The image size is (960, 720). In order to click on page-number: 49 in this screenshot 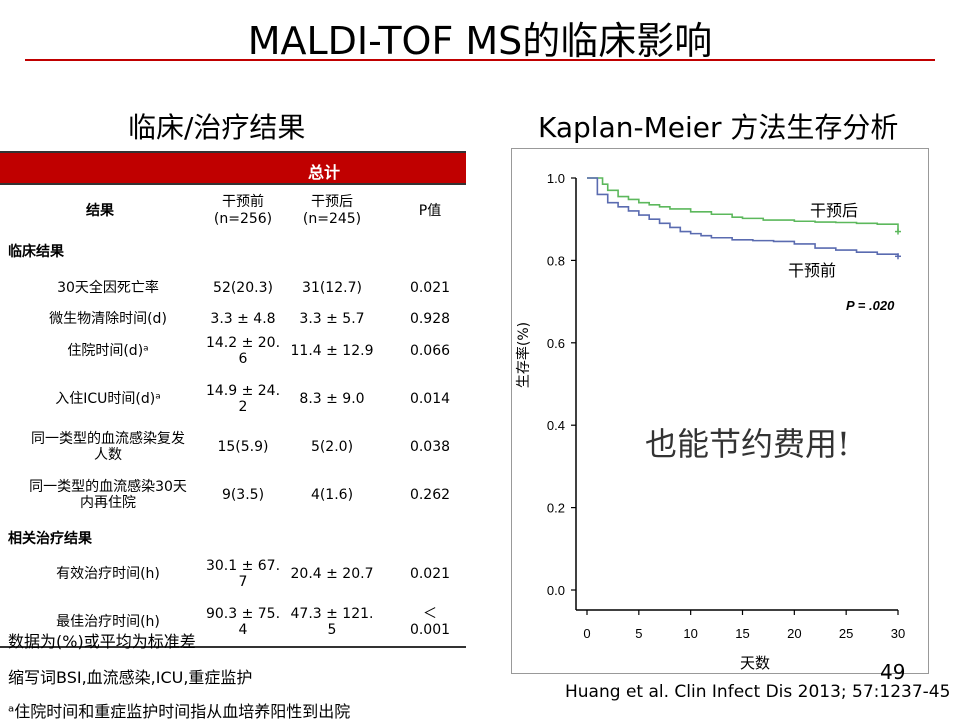, I will do `click(893, 672)`.